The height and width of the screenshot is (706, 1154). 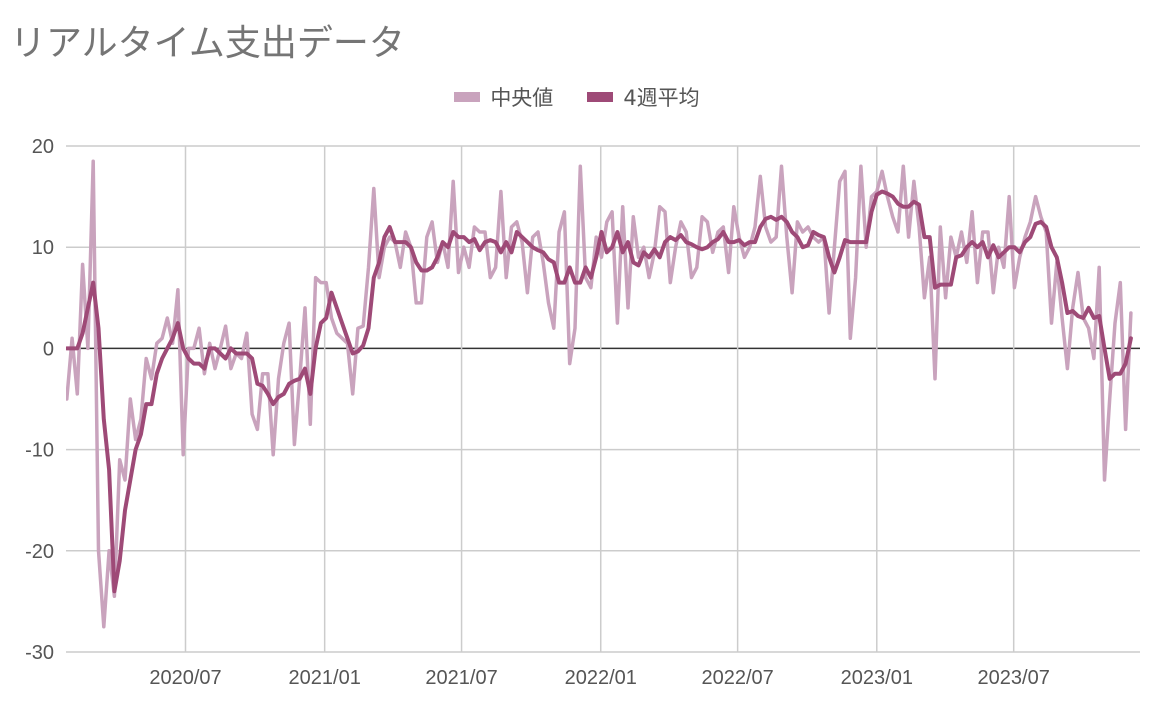 What do you see at coordinates (39, 552) in the screenshot?
I see `y-tick-label: -20` at bounding box center [39, 552].